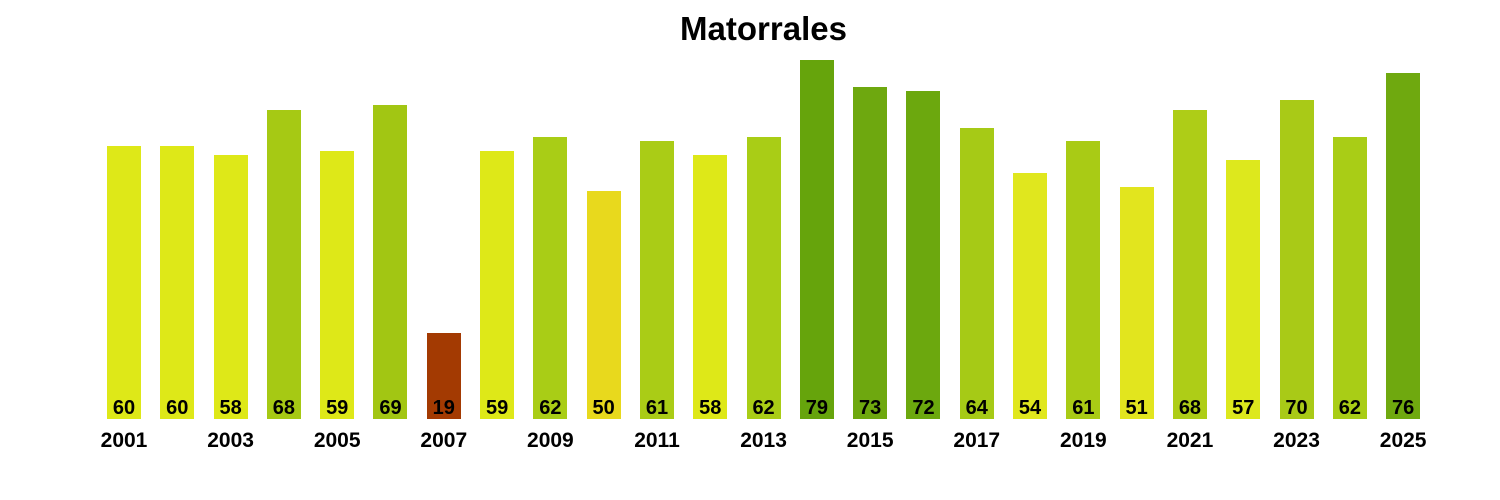  What do you see at coordinates (1030, 408) in the screenshot?
I see `bar-value-label: 54` at bounding box center [1030, 408].